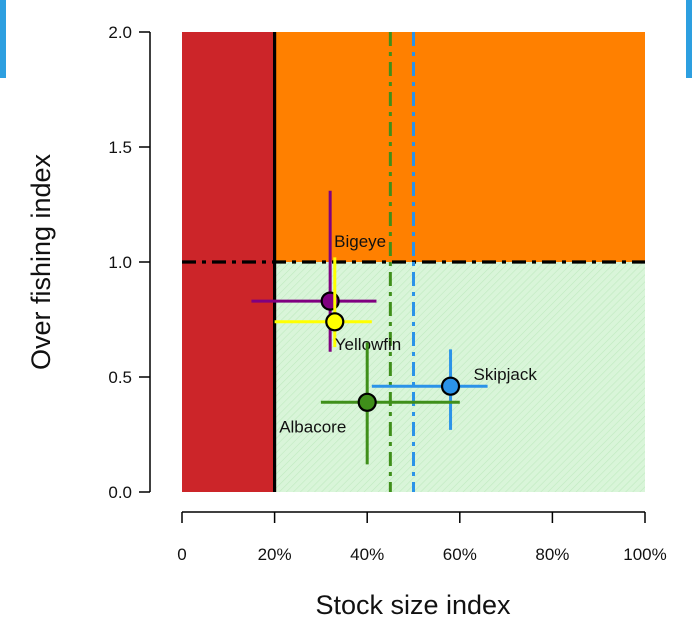 The width and height of the screenshot is (692, 624). Describe the element at coordinates (120, 32) in the screenshot. I see `y-tick-label: 2.0` at that location.